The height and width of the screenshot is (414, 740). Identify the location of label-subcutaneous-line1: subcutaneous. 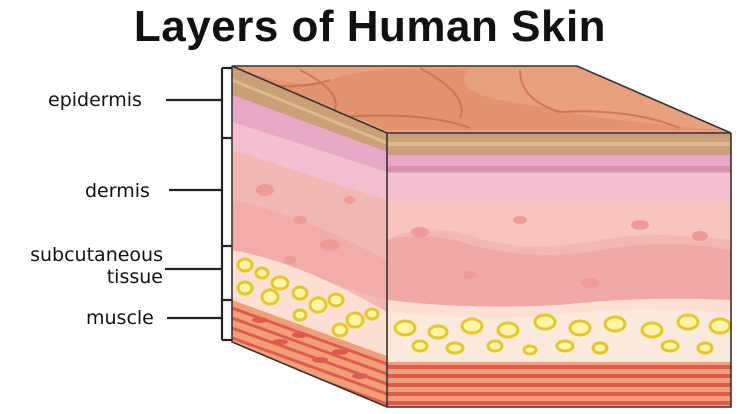
(96, 255).